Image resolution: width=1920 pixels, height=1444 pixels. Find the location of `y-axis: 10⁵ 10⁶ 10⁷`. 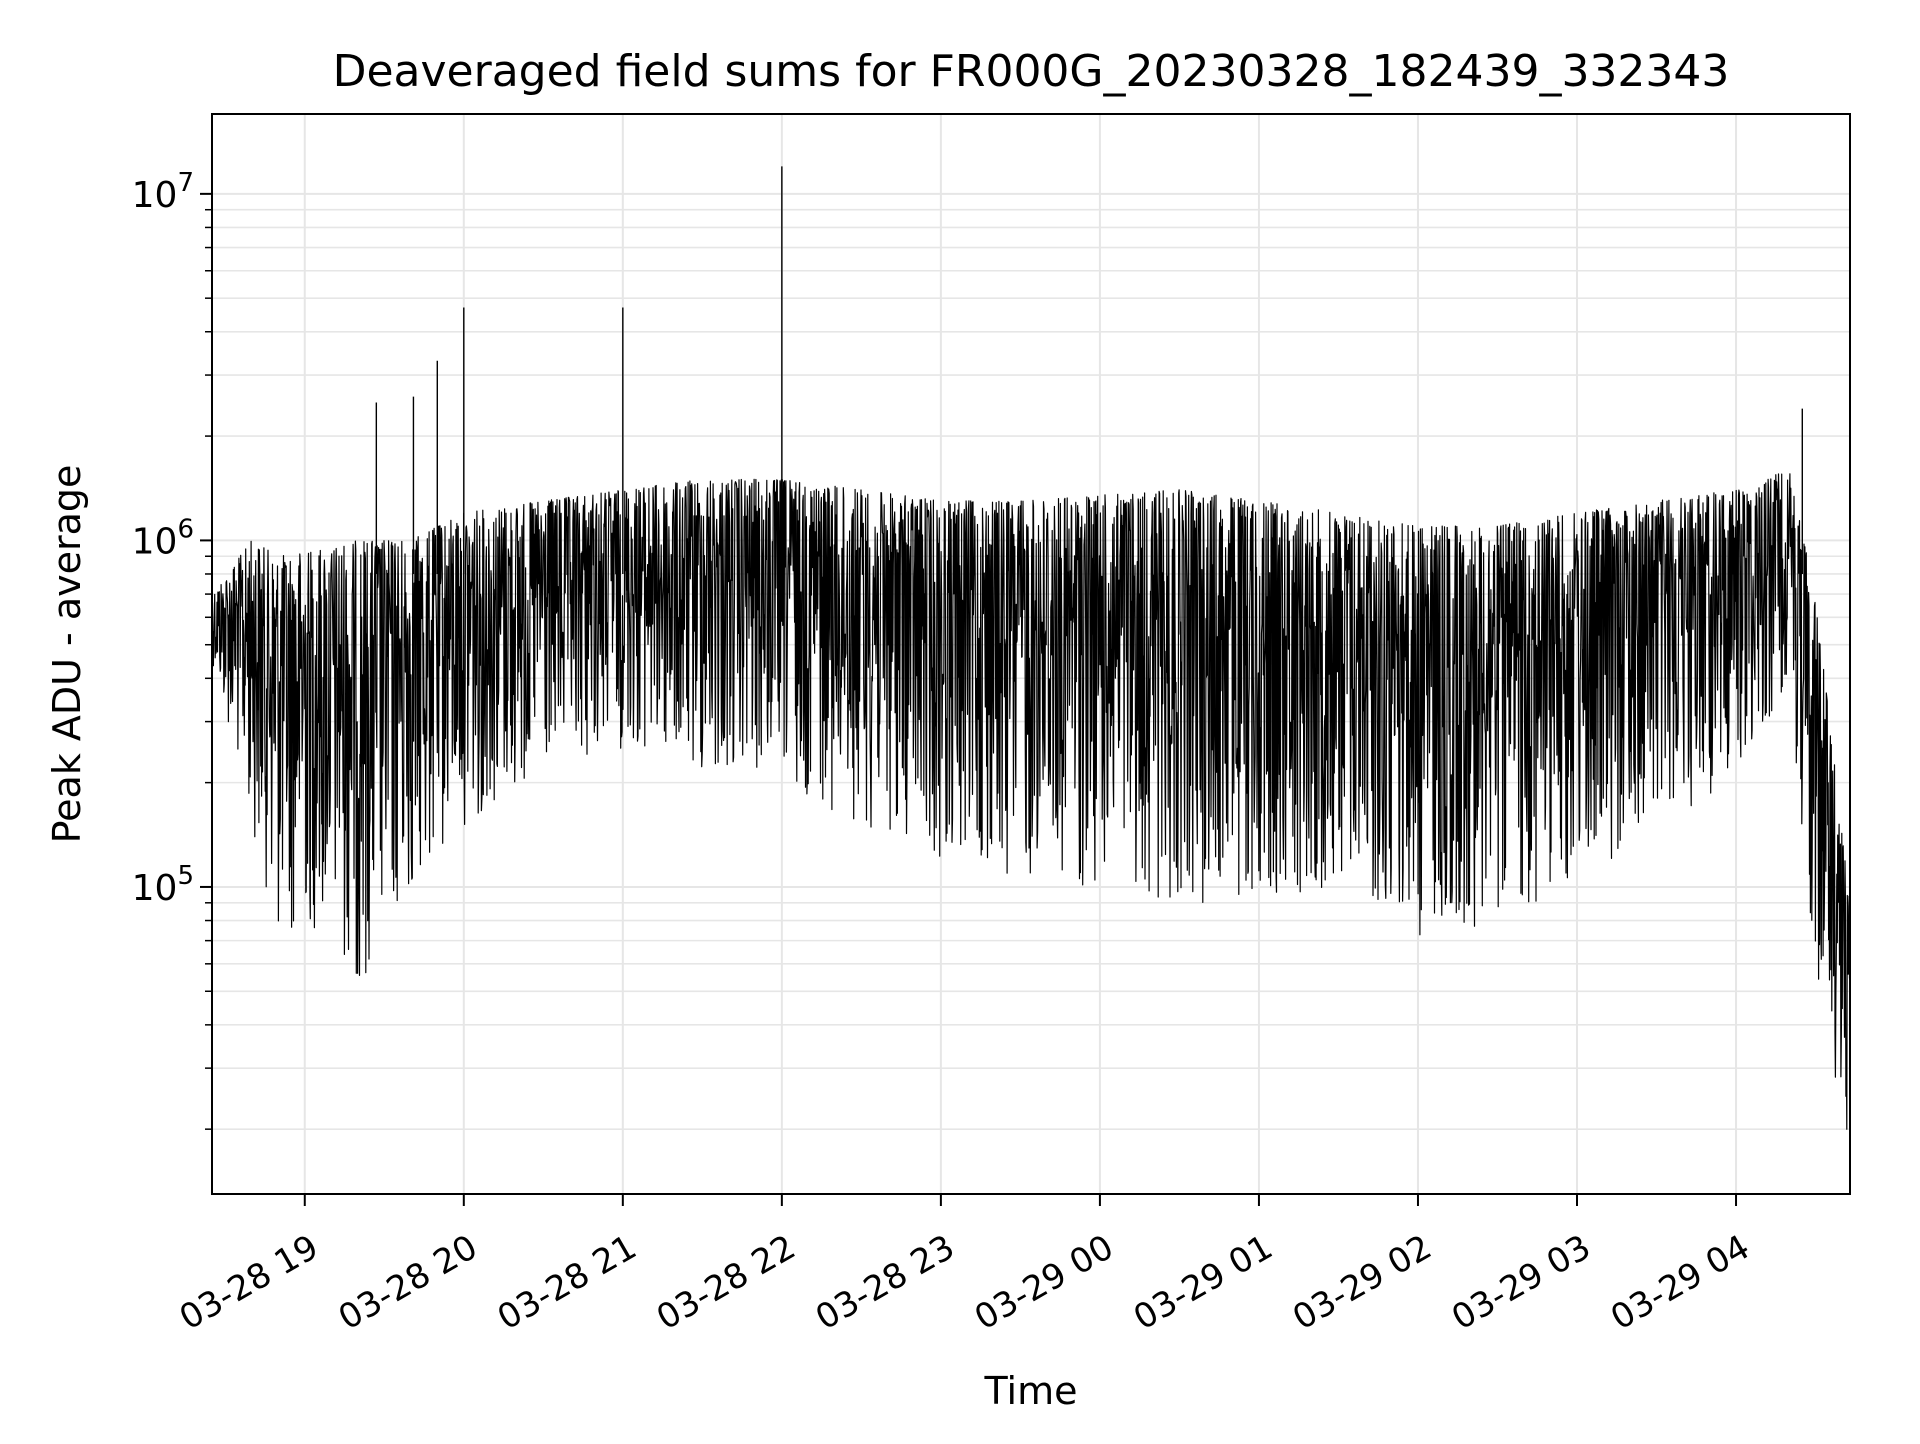

y-axis: 10⁵ 10⁶ 10⁷ is located at coordinates (172, 649).